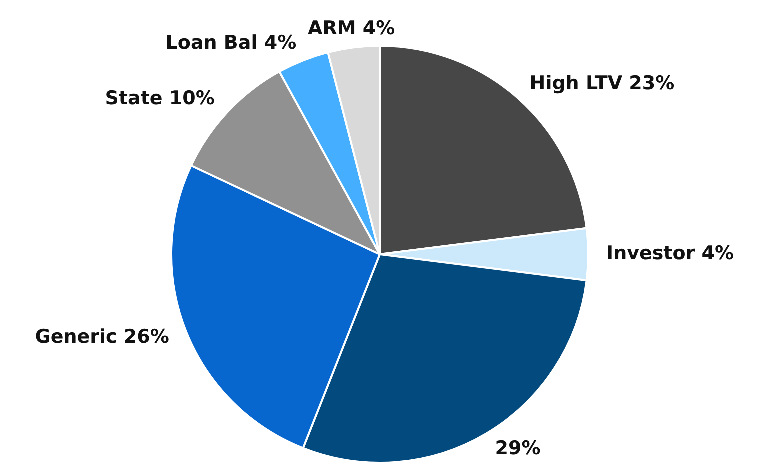 The height and width of the screenshot is (465, 758). I want to click on slice-label: State 10%, so click(160, 98).